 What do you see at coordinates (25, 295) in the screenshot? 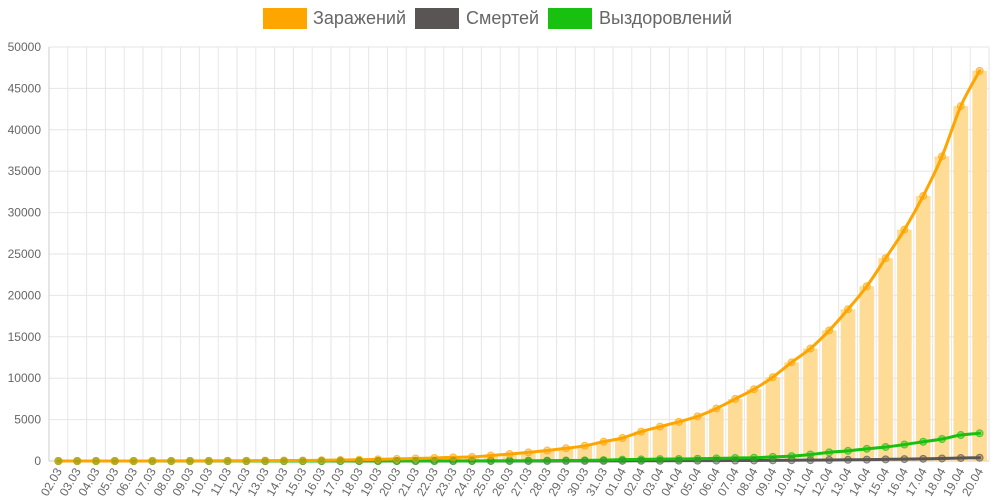
I see `y-tick-label: 20000` at bounding box center [25, 295].